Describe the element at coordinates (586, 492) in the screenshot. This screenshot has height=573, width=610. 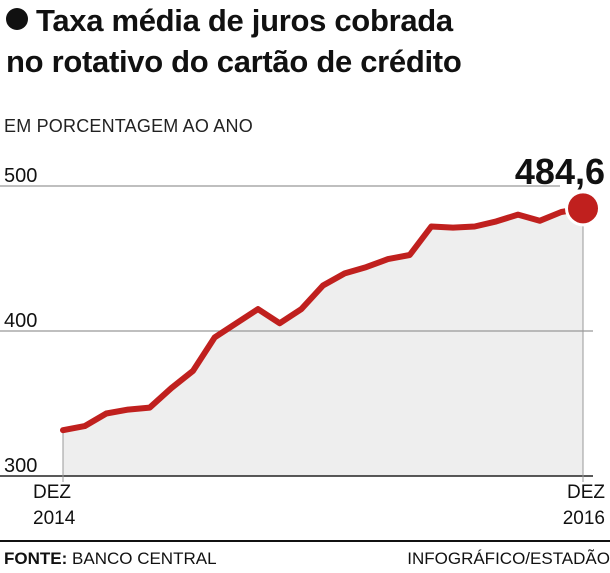
I see `x-end-label-month: DEZ` at that location.